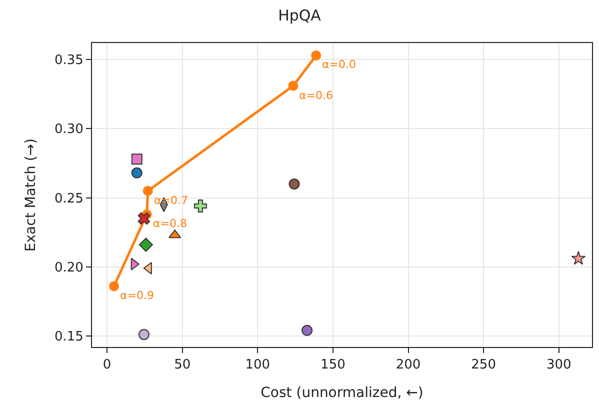 This screenshot has height=403, width=599. What do you see at coordinates (182, 365) in the screenshot?
I see `x-tick-label: 50` at bounding box center [182, 365].